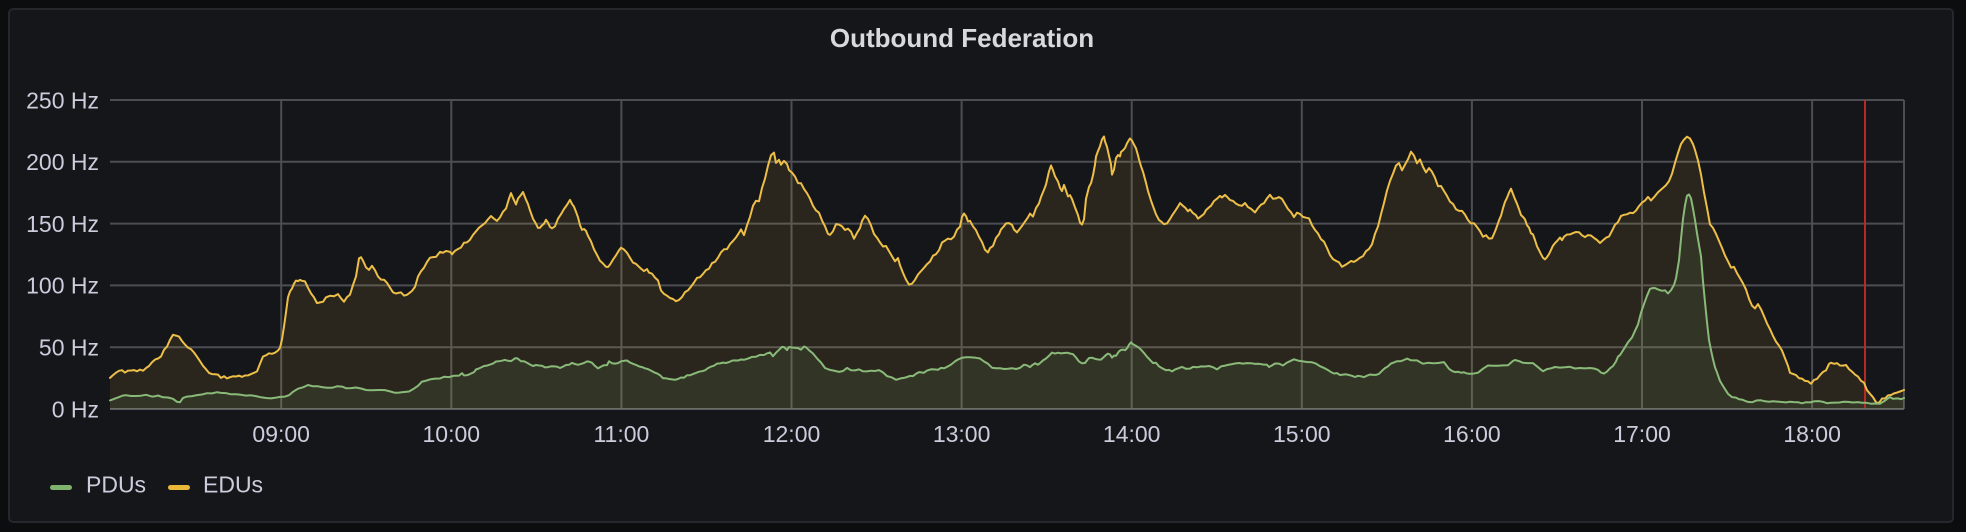  I want to click on svg-text: 15:00, so click(1302, 434).